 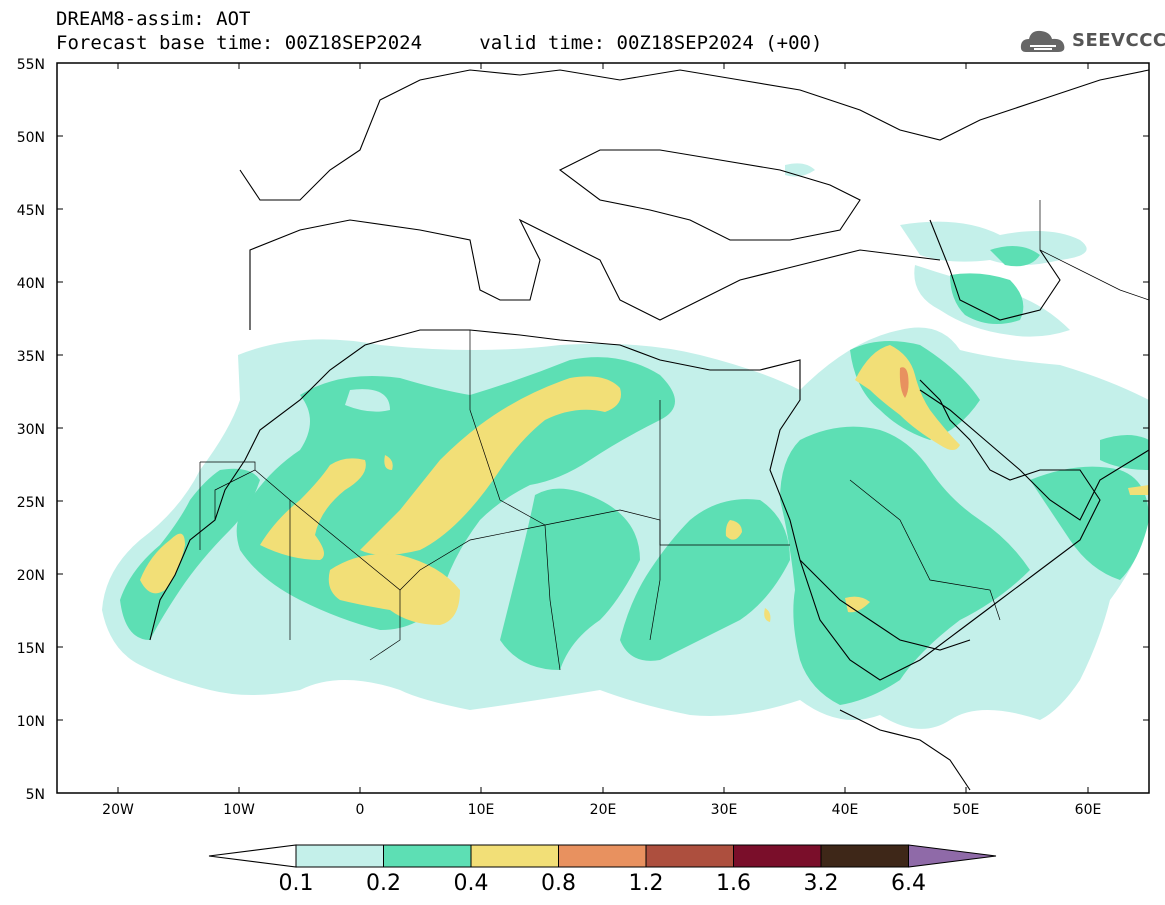 What do you see at coordinates (118, 810) in the screenshot?
I see `lon-label: 20W` at bounding box center [118, 810].